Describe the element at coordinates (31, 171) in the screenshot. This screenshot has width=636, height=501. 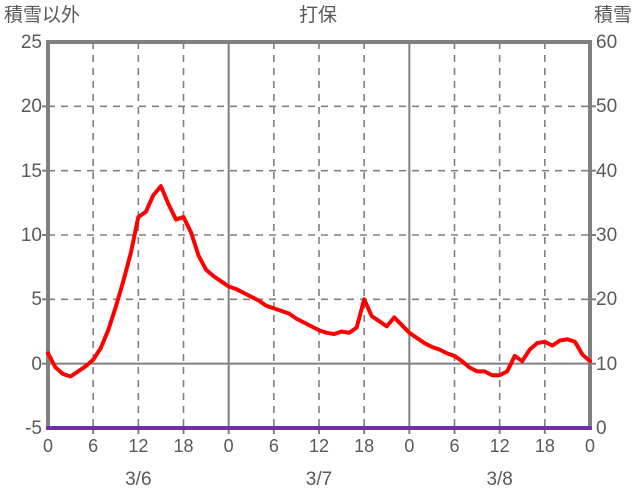
I see `left-axis-tick-label: 15` at that location.